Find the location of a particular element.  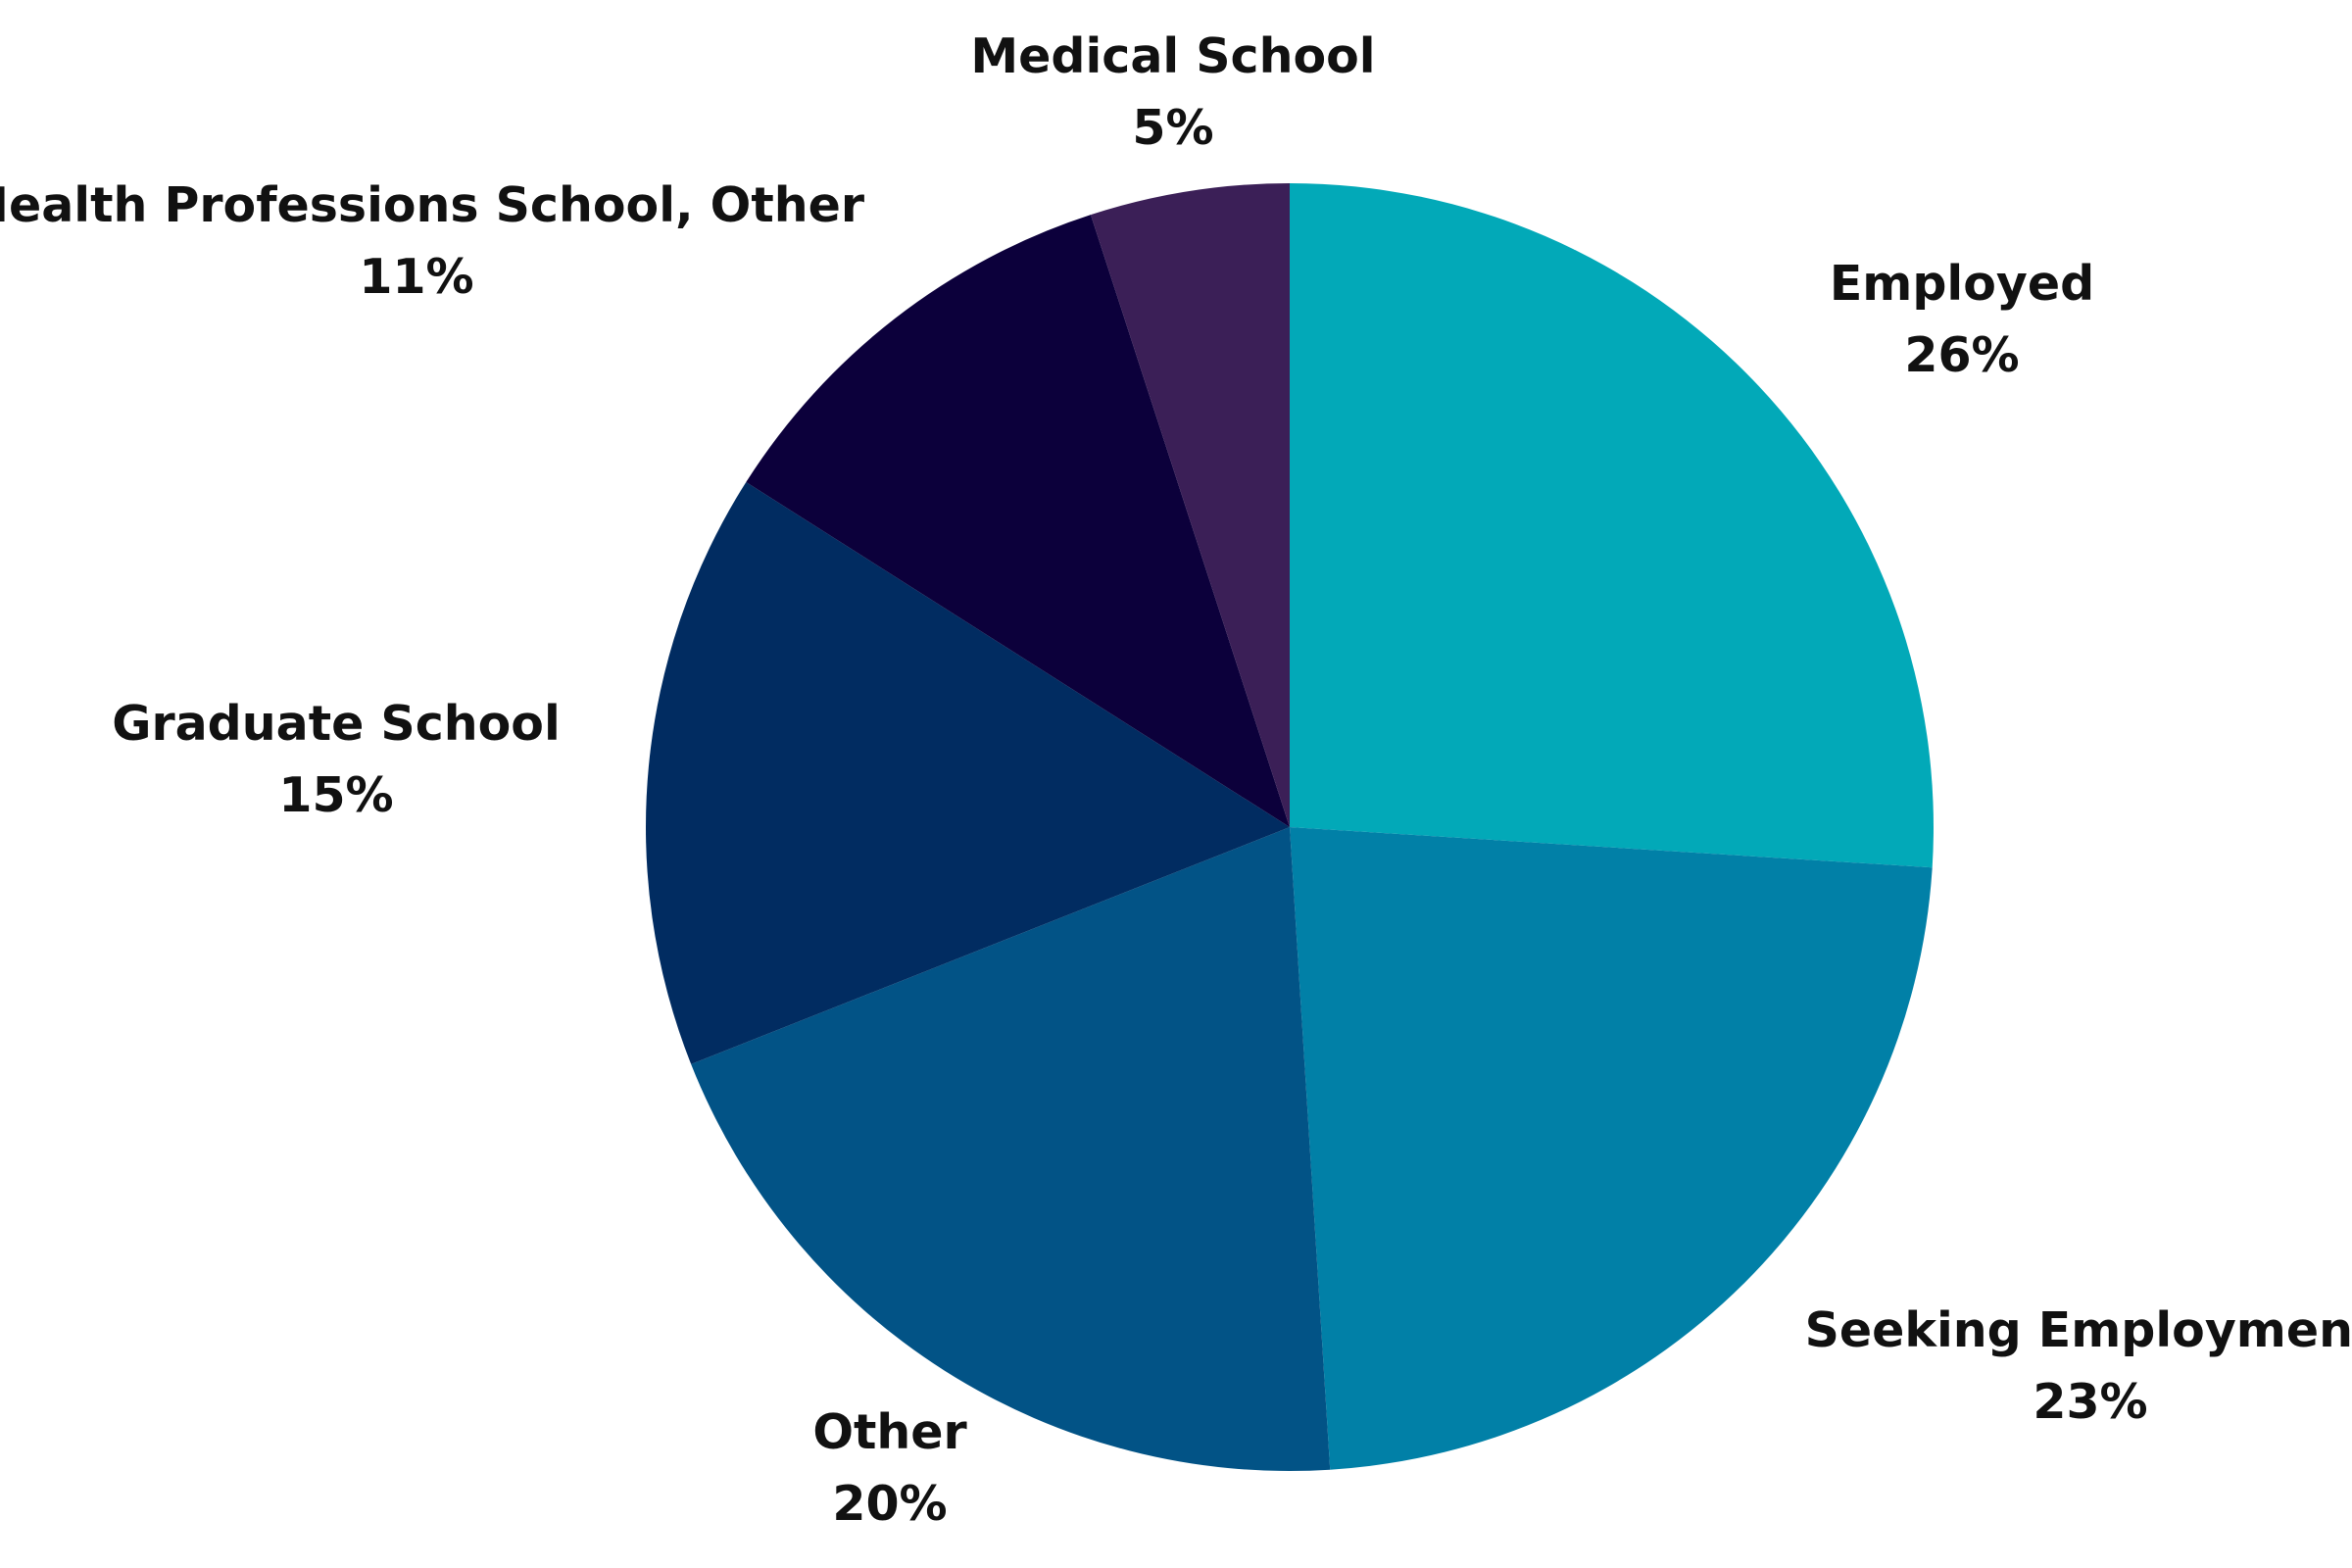

slice-label: Medical School is located at coordinates (1172, 56).